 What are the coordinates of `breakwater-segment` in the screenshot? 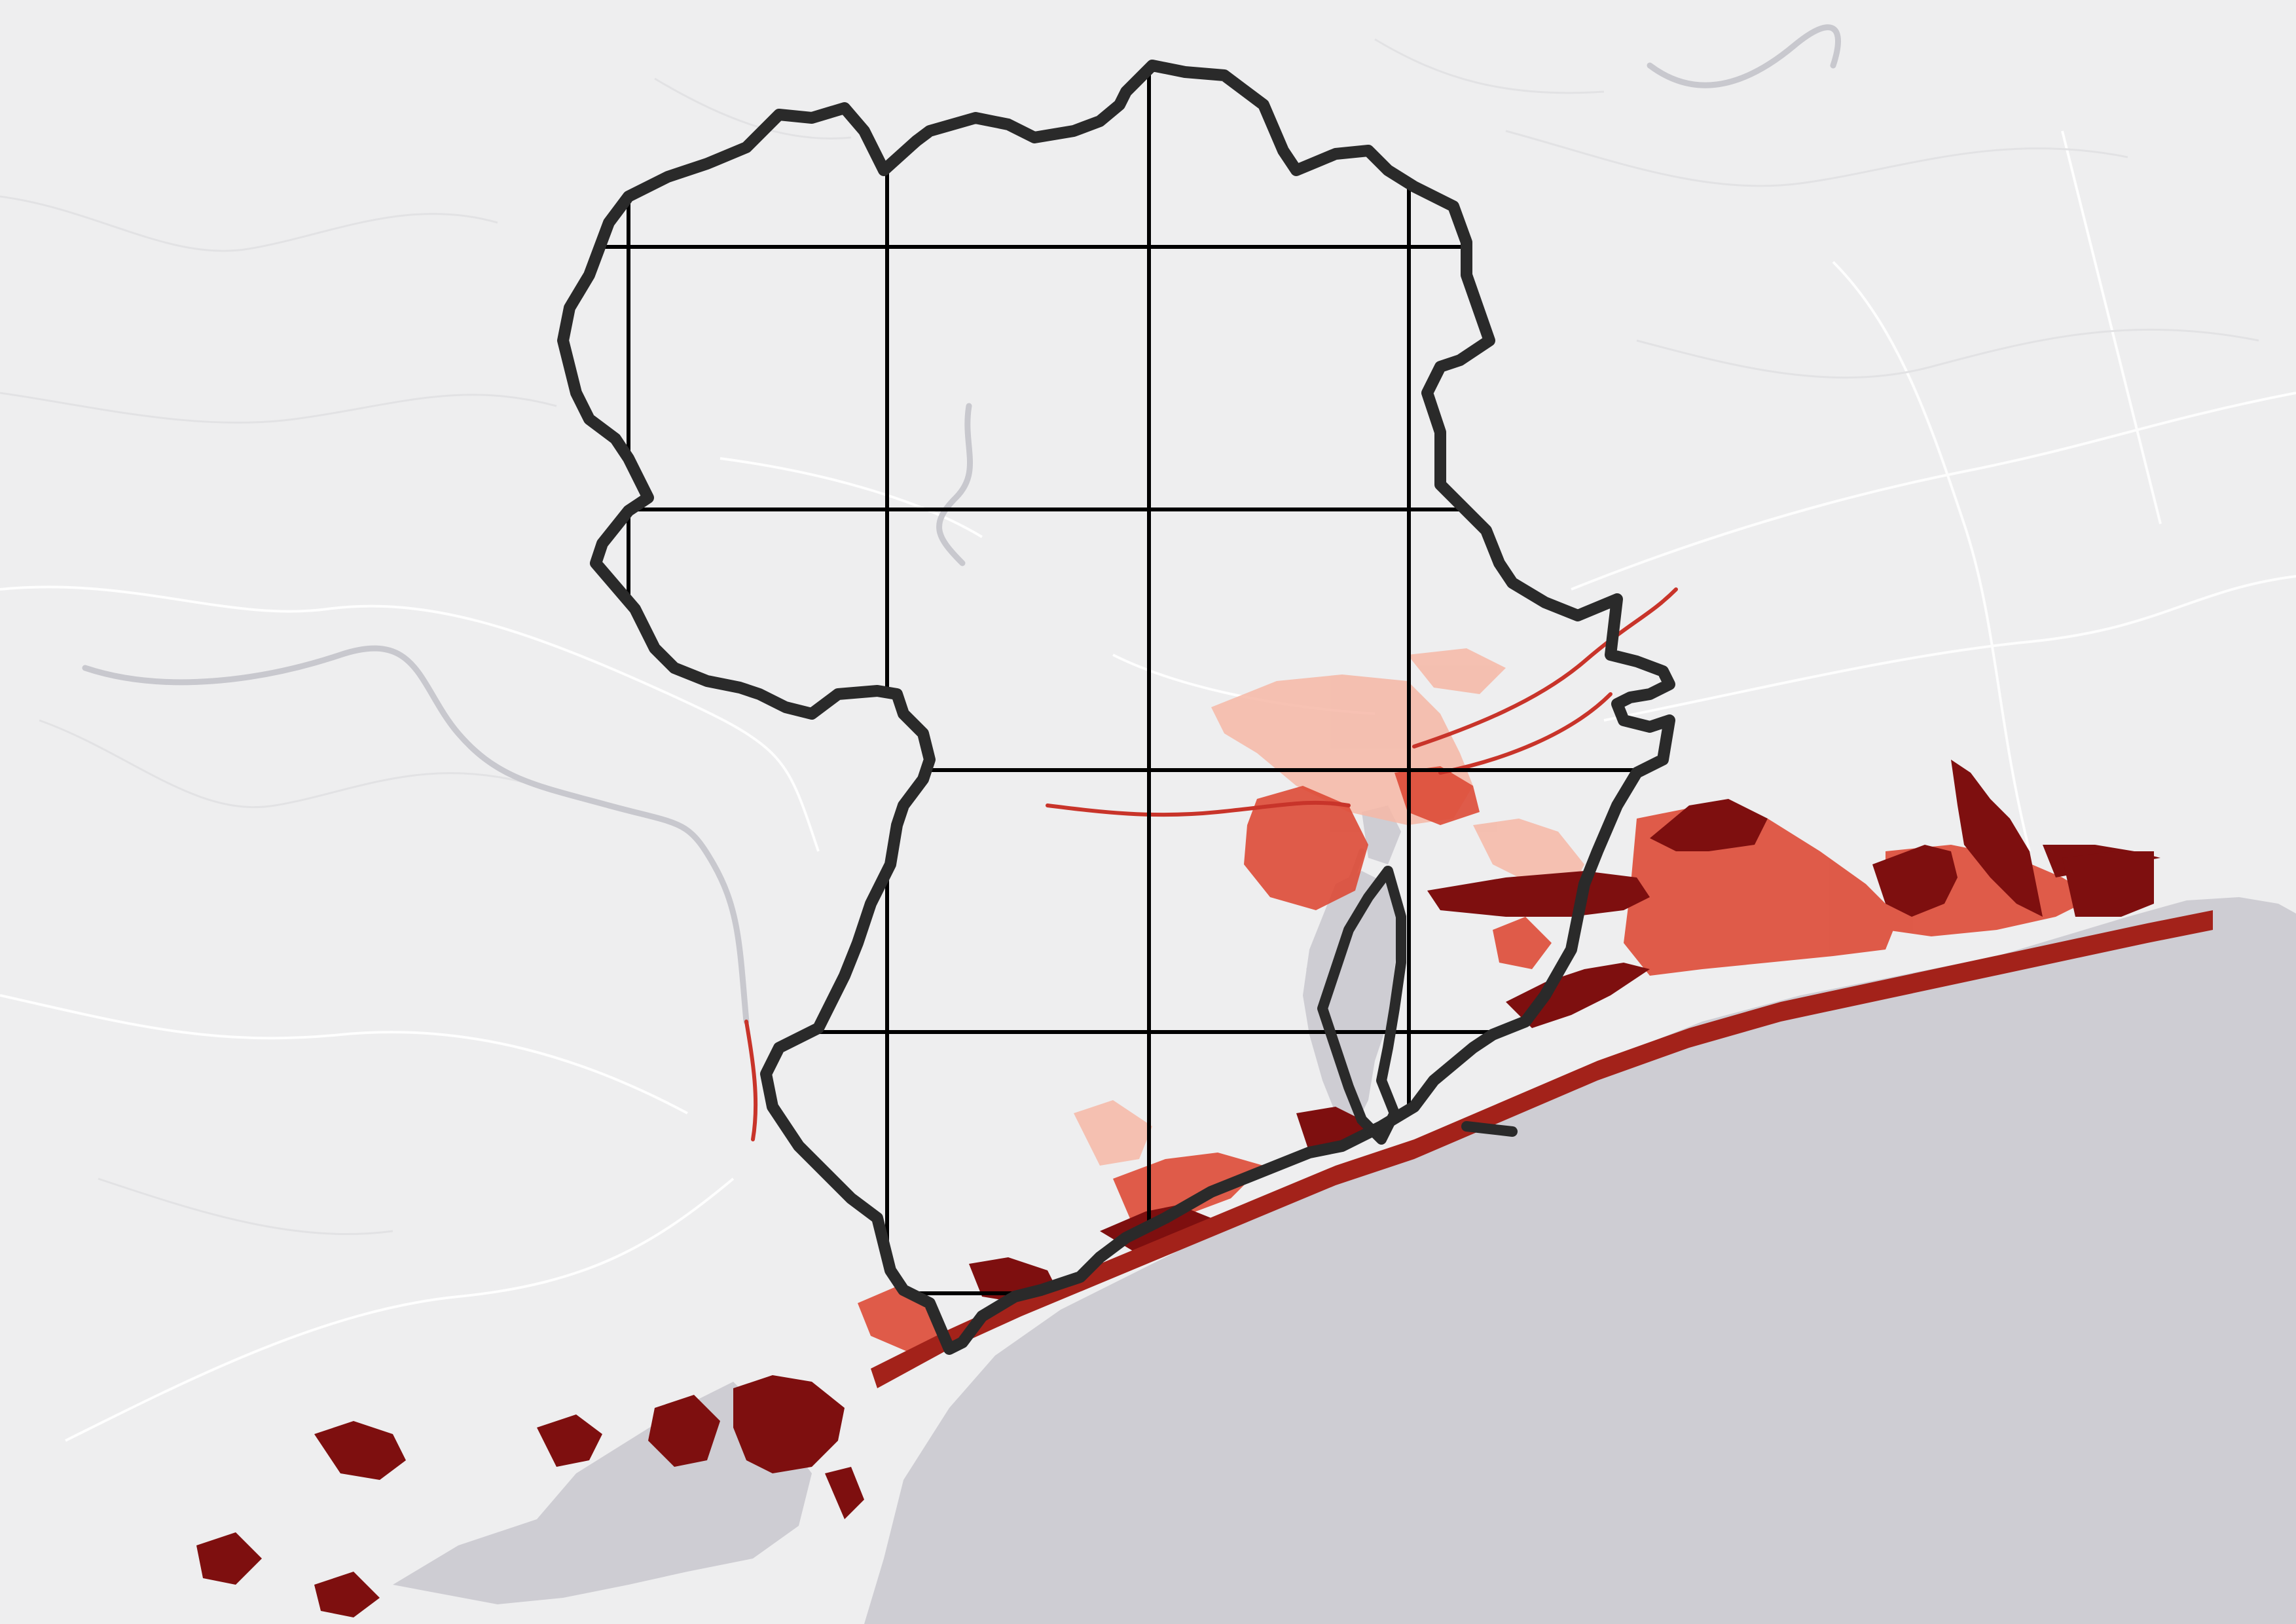 It's located at (1489, 1129).